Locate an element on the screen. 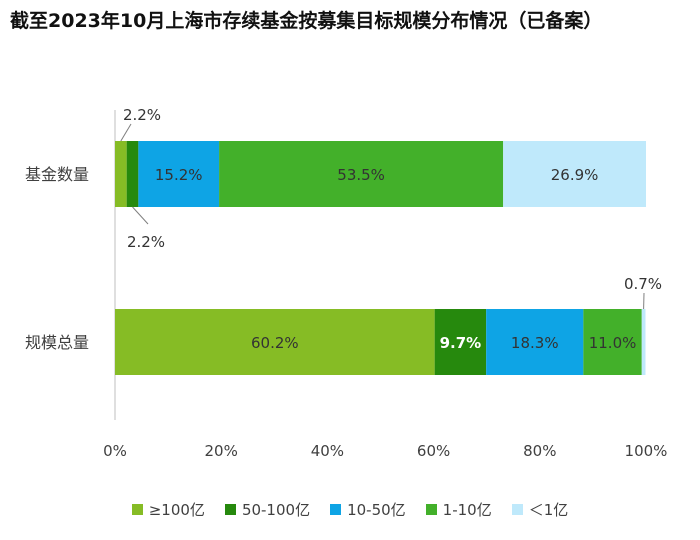 This screenshot has width=700, height=540. data-label: 53.5% is located at coordinates (361, 175).